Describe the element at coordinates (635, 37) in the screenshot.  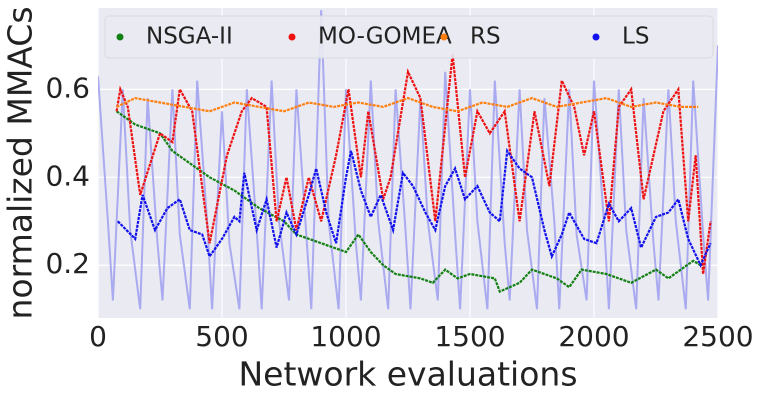
I see `legend-label: LS` at that location.